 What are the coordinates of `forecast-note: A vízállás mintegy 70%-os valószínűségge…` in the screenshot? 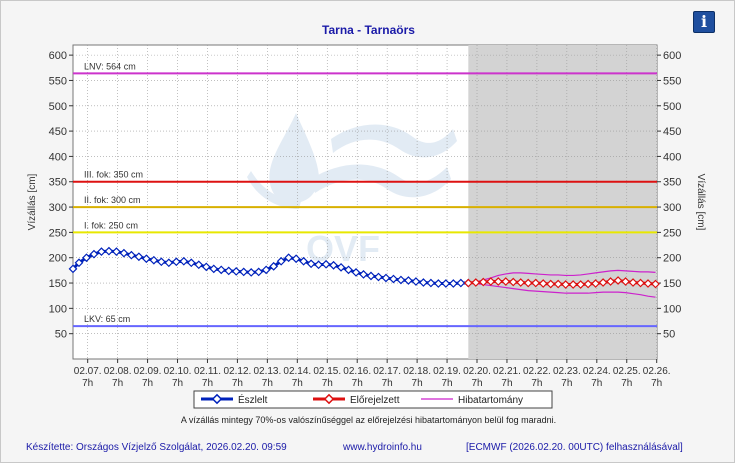 It's located at (368, 420).